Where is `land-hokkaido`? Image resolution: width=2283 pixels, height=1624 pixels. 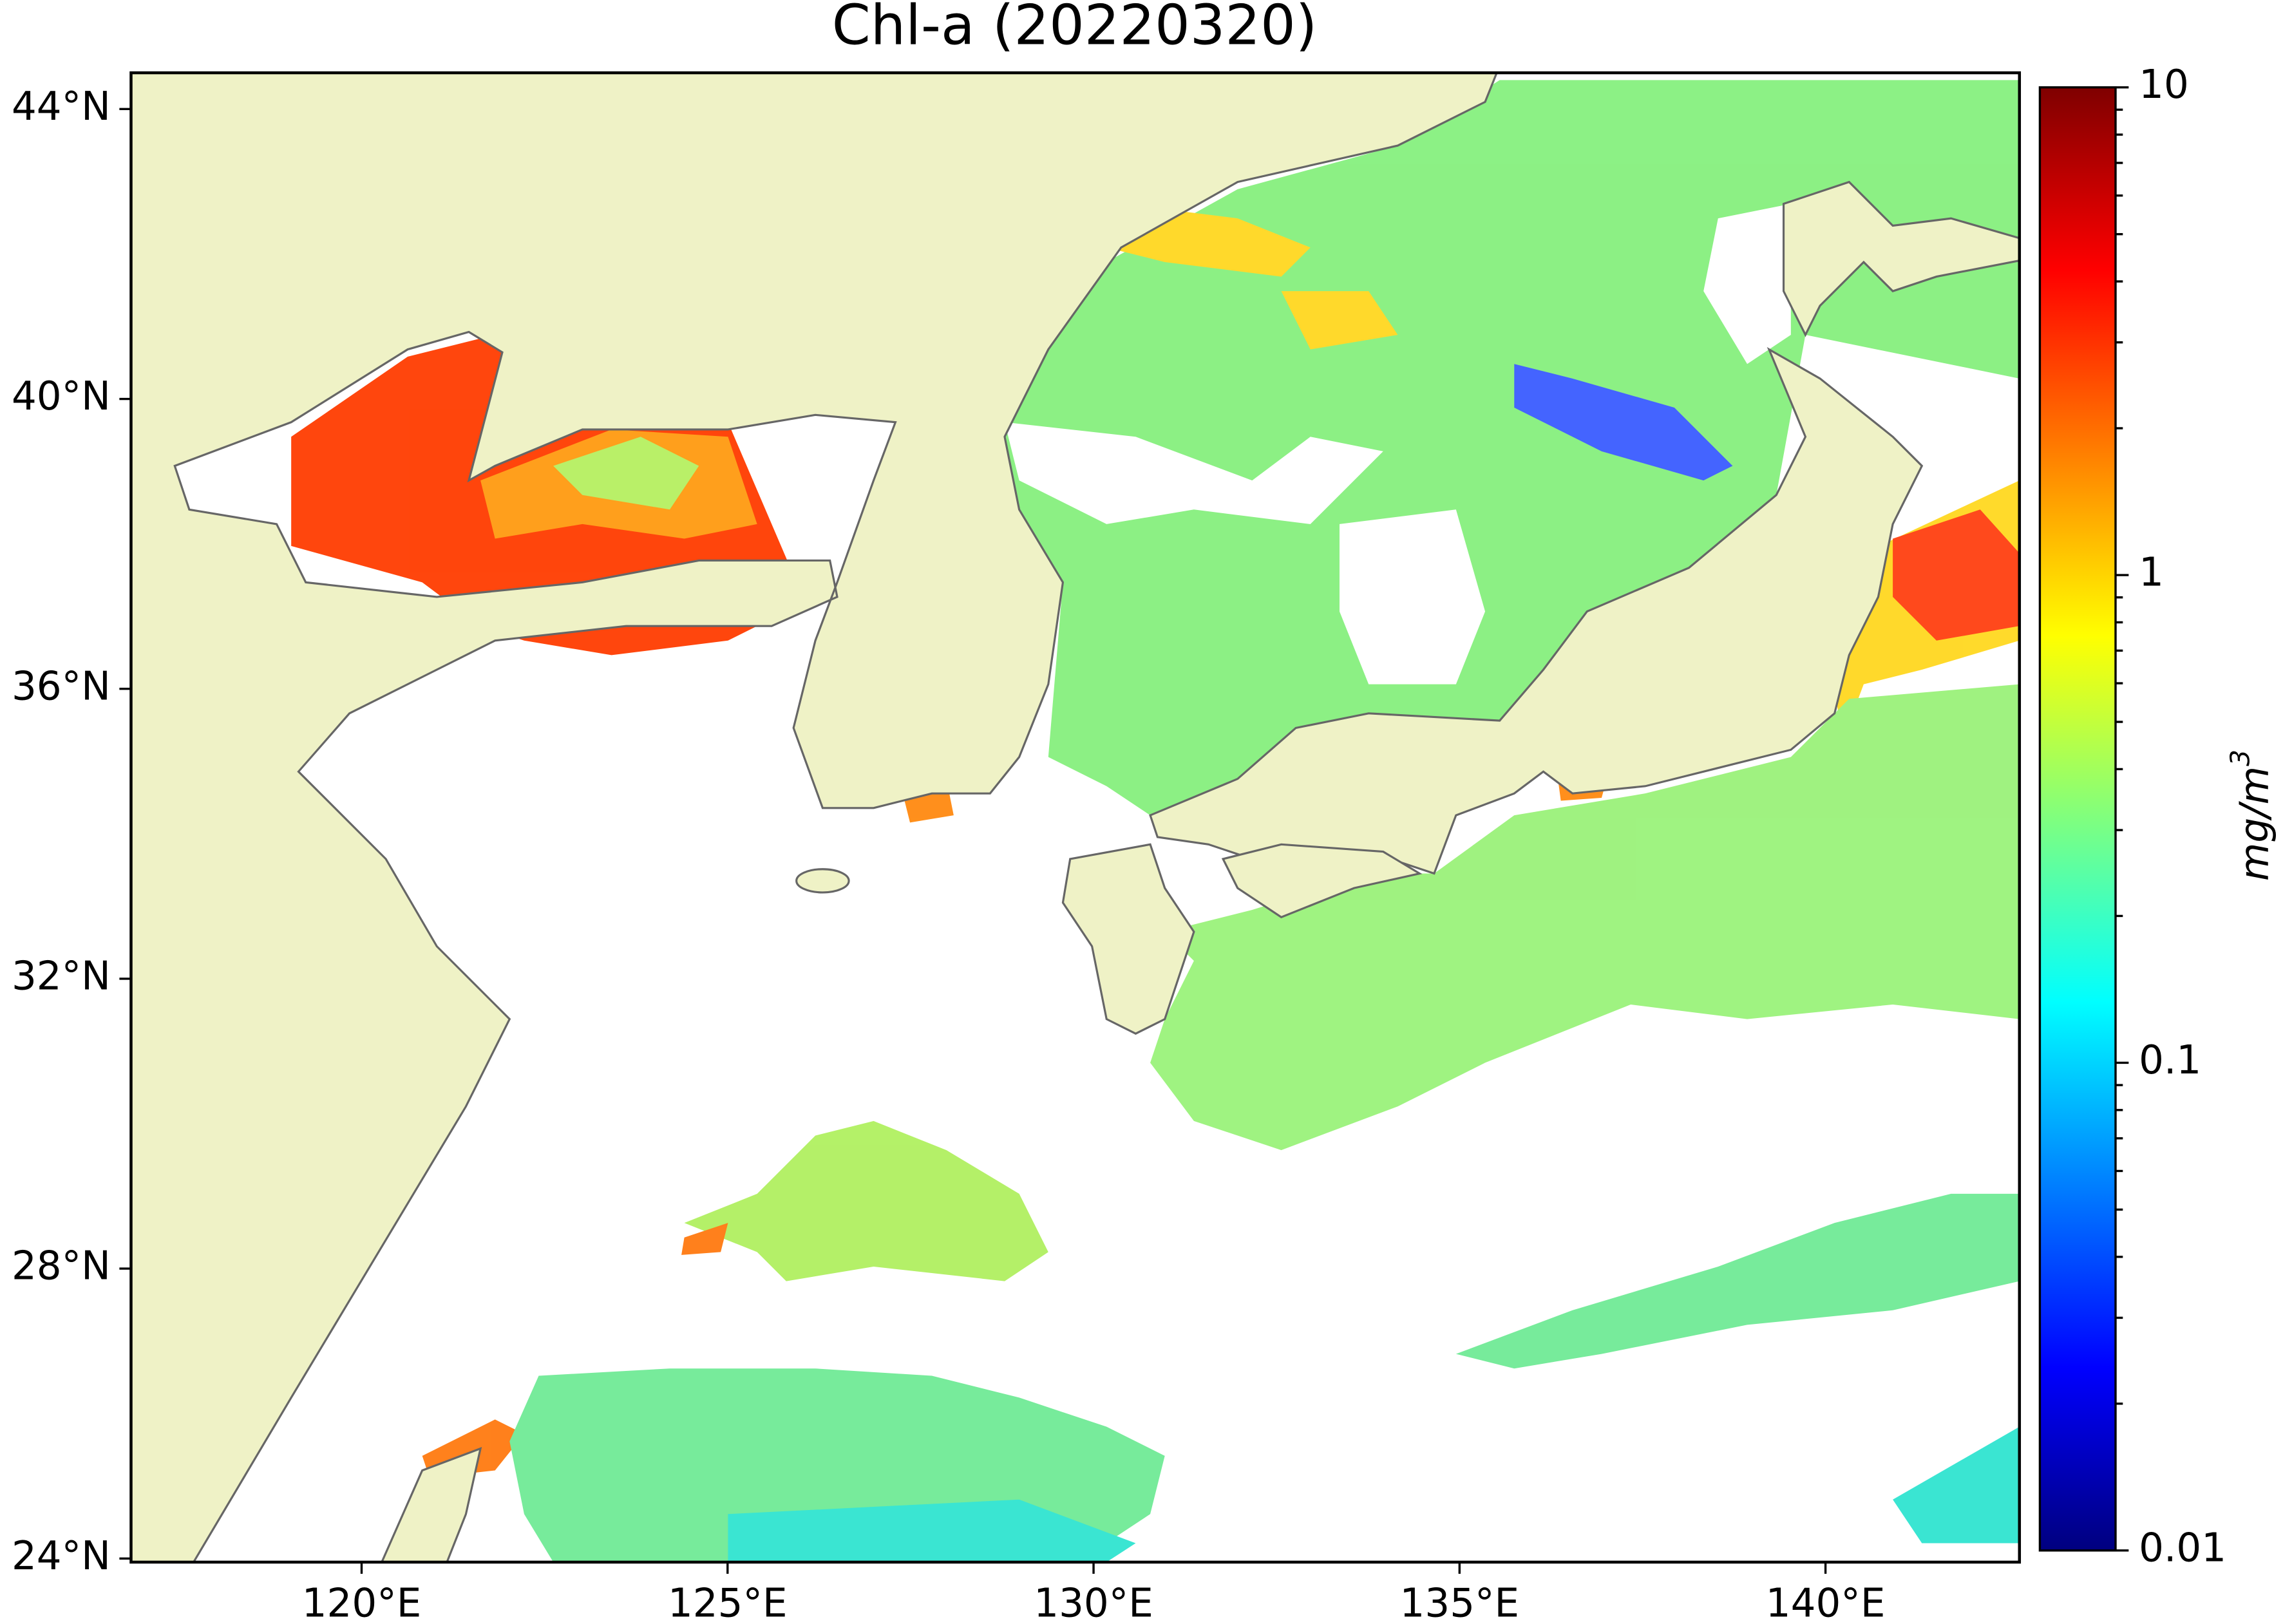
land-hokkaido is located at coordinates (1901, 259).